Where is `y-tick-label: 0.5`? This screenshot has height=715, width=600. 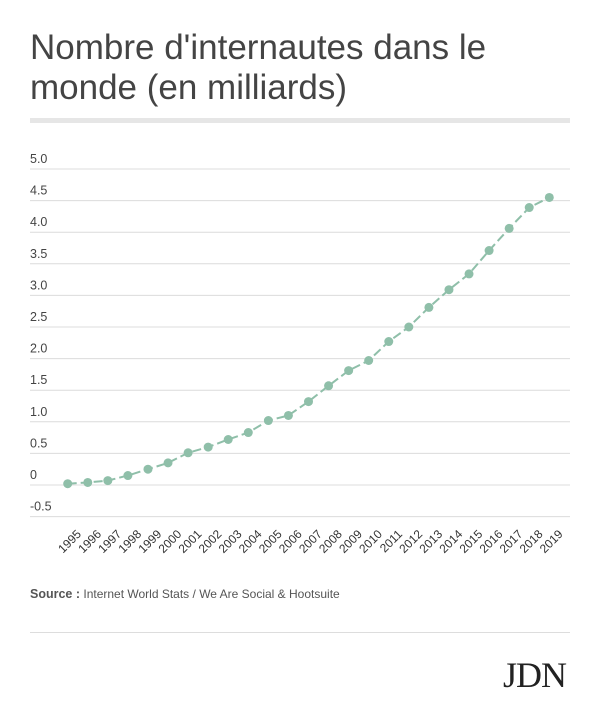
y-tick-label: 0.5 is located at coordinates (38, 443).